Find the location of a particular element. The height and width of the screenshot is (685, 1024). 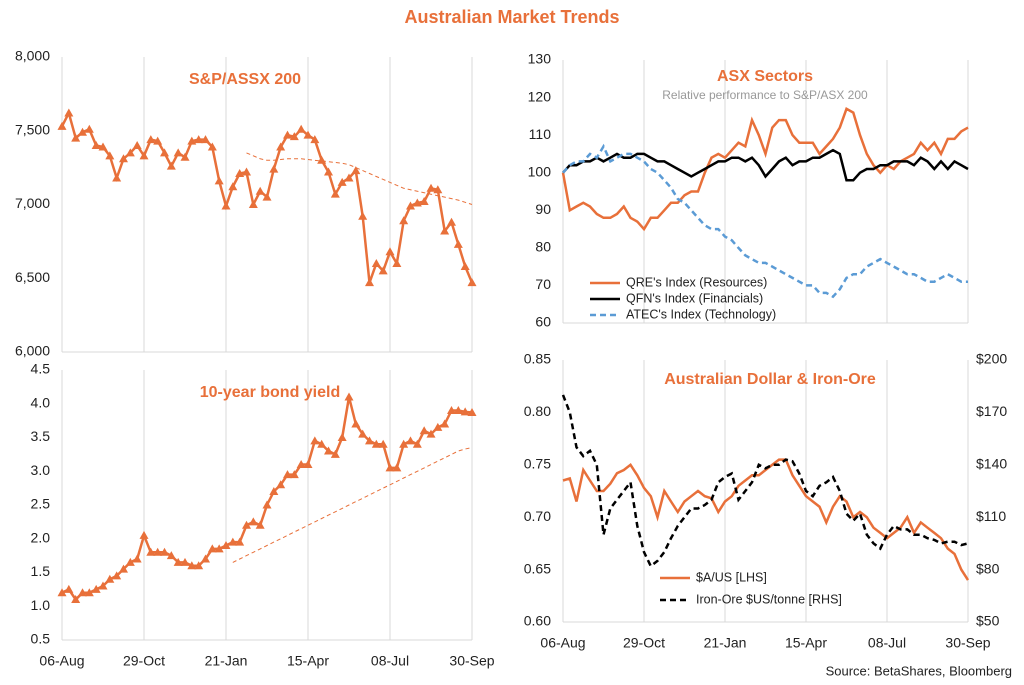

y-tick-label: 6,000 is located at coordinates (32, 351).